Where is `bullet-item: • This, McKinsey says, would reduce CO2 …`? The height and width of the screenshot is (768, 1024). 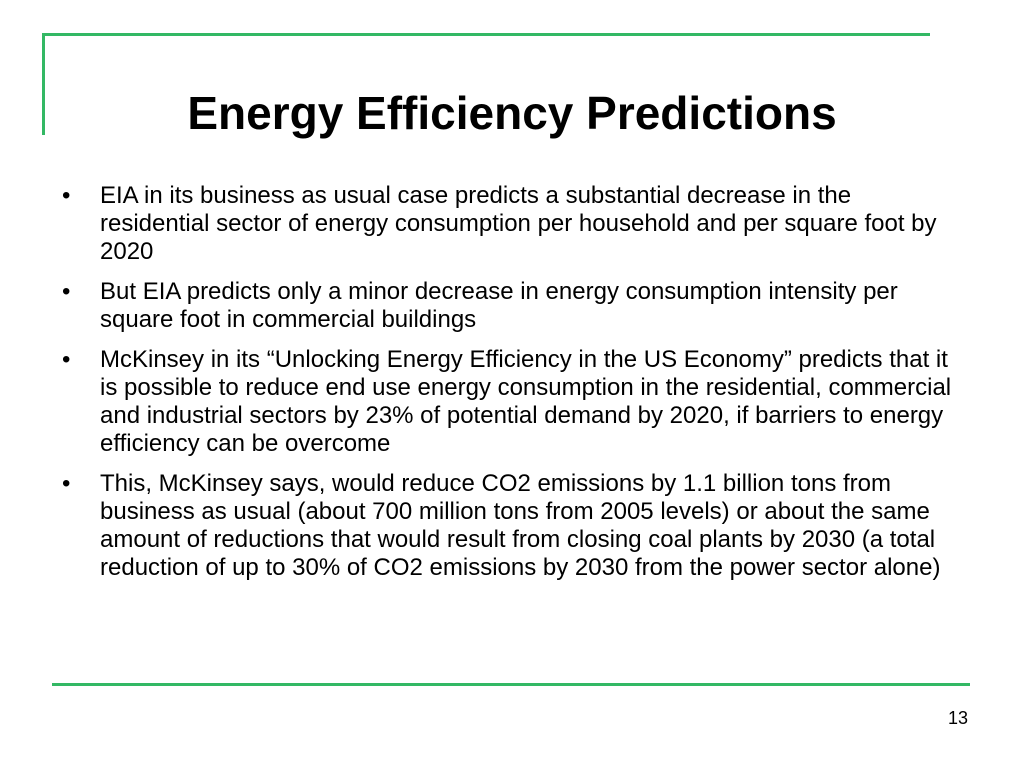 bullet-item: • This, McKinsey says, would reduce CO2 … is located at coordinates (512, 526).